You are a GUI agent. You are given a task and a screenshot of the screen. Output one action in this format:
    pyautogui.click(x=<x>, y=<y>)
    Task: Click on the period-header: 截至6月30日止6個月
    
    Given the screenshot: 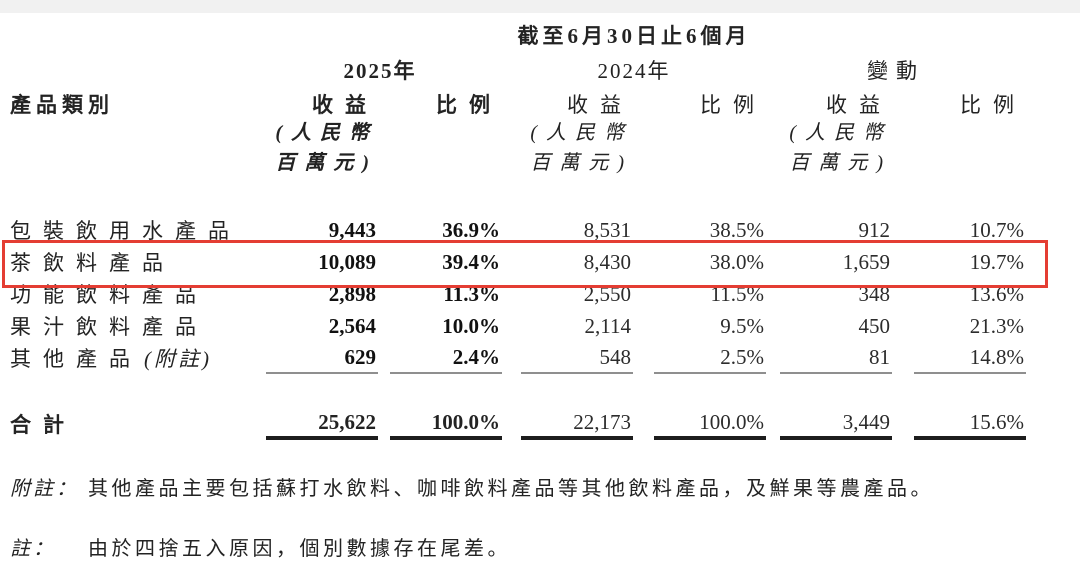 What is the action you would take?
    pyautogui.click(x=634, y=36)
    